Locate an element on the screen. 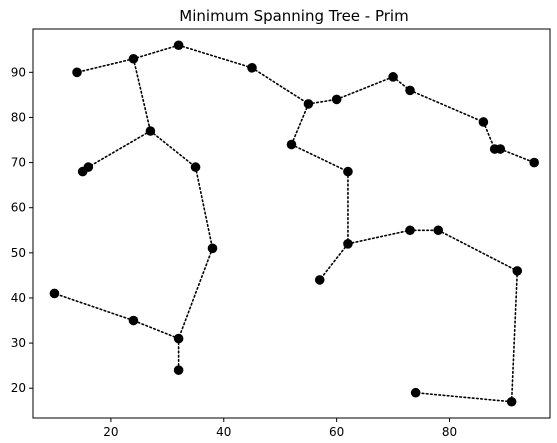 This screenshot has height=443, width=557. y-axis-ticks: 20 30 40 50 60 70 80 90 is located at coordinates (22, 230).